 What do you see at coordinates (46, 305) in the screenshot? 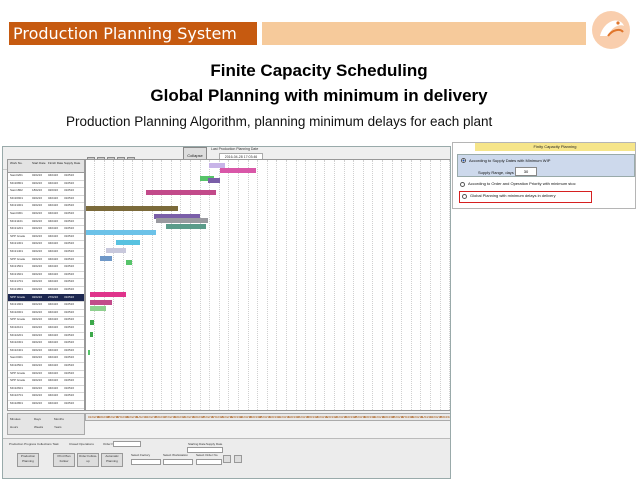
I see `list-row: MC21901 020216 040416 310516` at bounding box center [46, 305].